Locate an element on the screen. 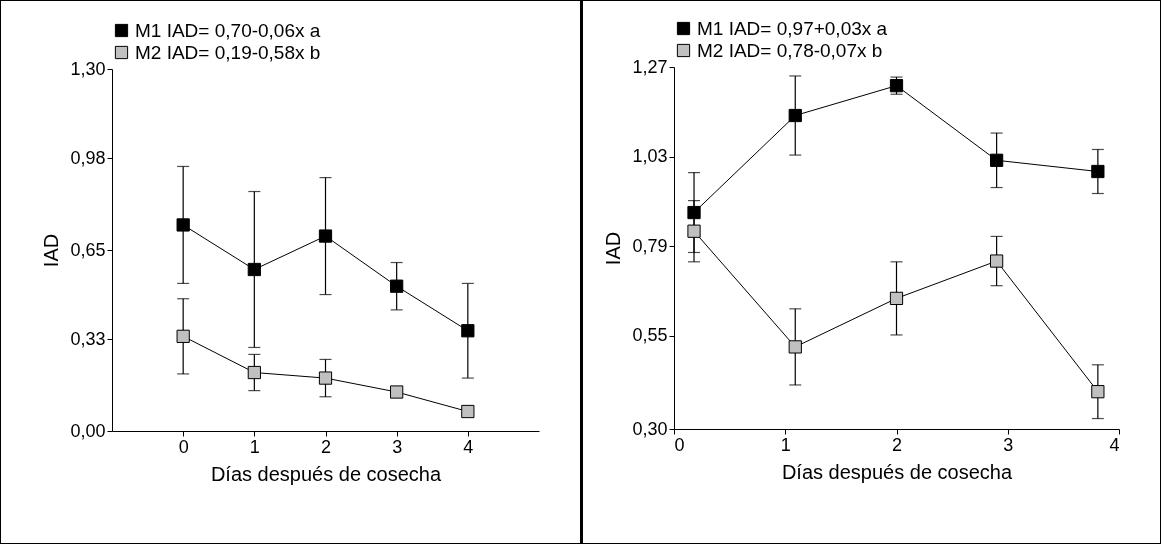  legend-label: M1 IAD= 0,70-0,06x a is located at coordinates (228, 30).